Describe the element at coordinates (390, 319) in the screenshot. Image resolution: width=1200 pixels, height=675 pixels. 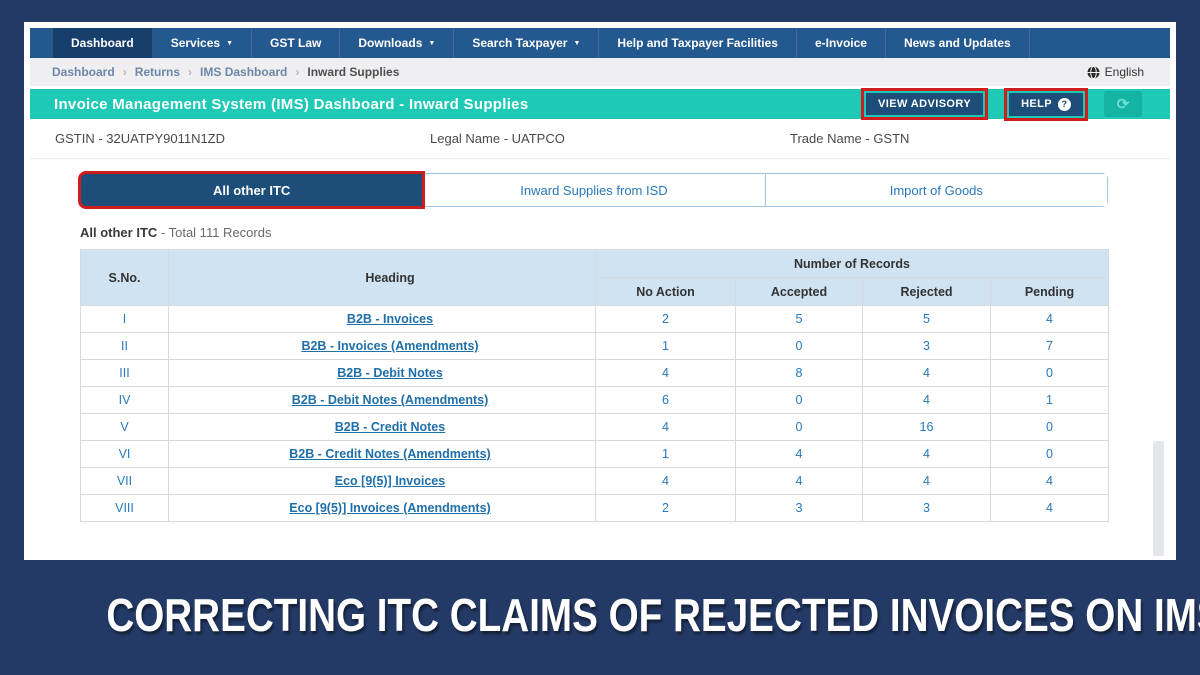
I see `heading-link: B2B - Invoices` at that location.